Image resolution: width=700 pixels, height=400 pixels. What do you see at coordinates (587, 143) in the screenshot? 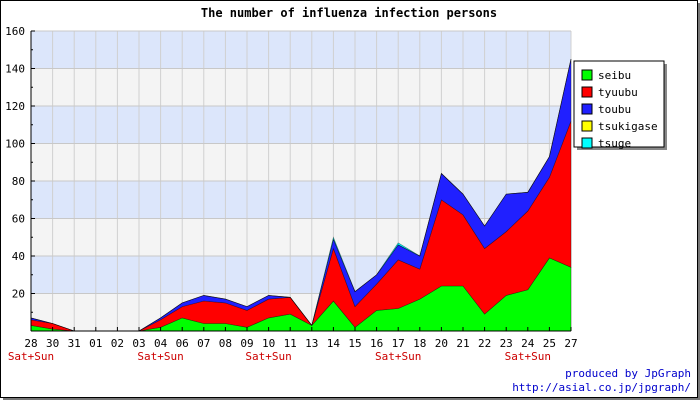
I see `legend-swatch-tsuge` at bounding box center [587, 143].